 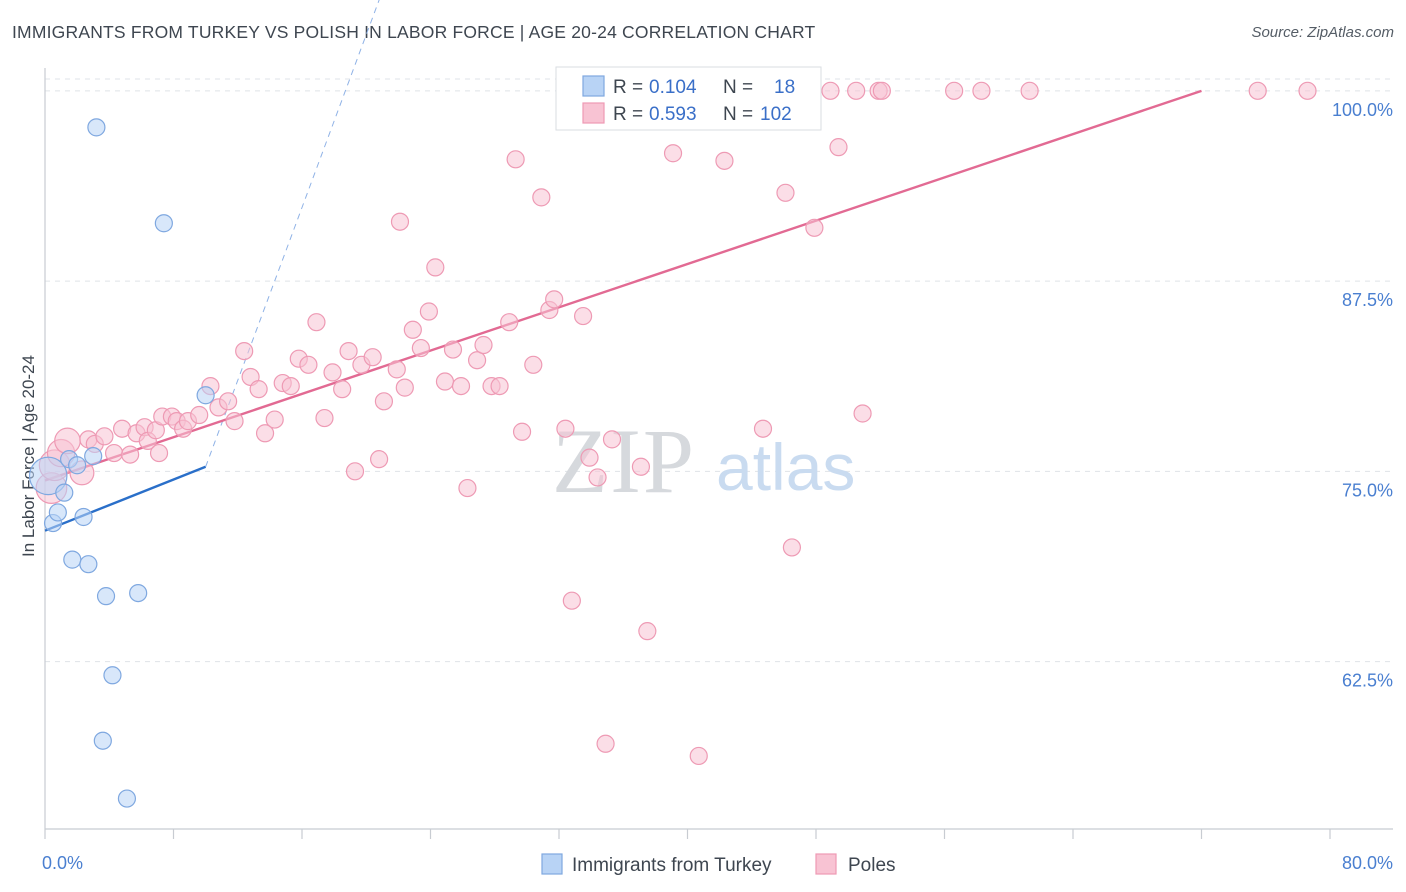 What do you see at coordinates (826, 864) in the screenshot?
I see `legend-bottom-swatch-poles` at bounding box center [826, 864].